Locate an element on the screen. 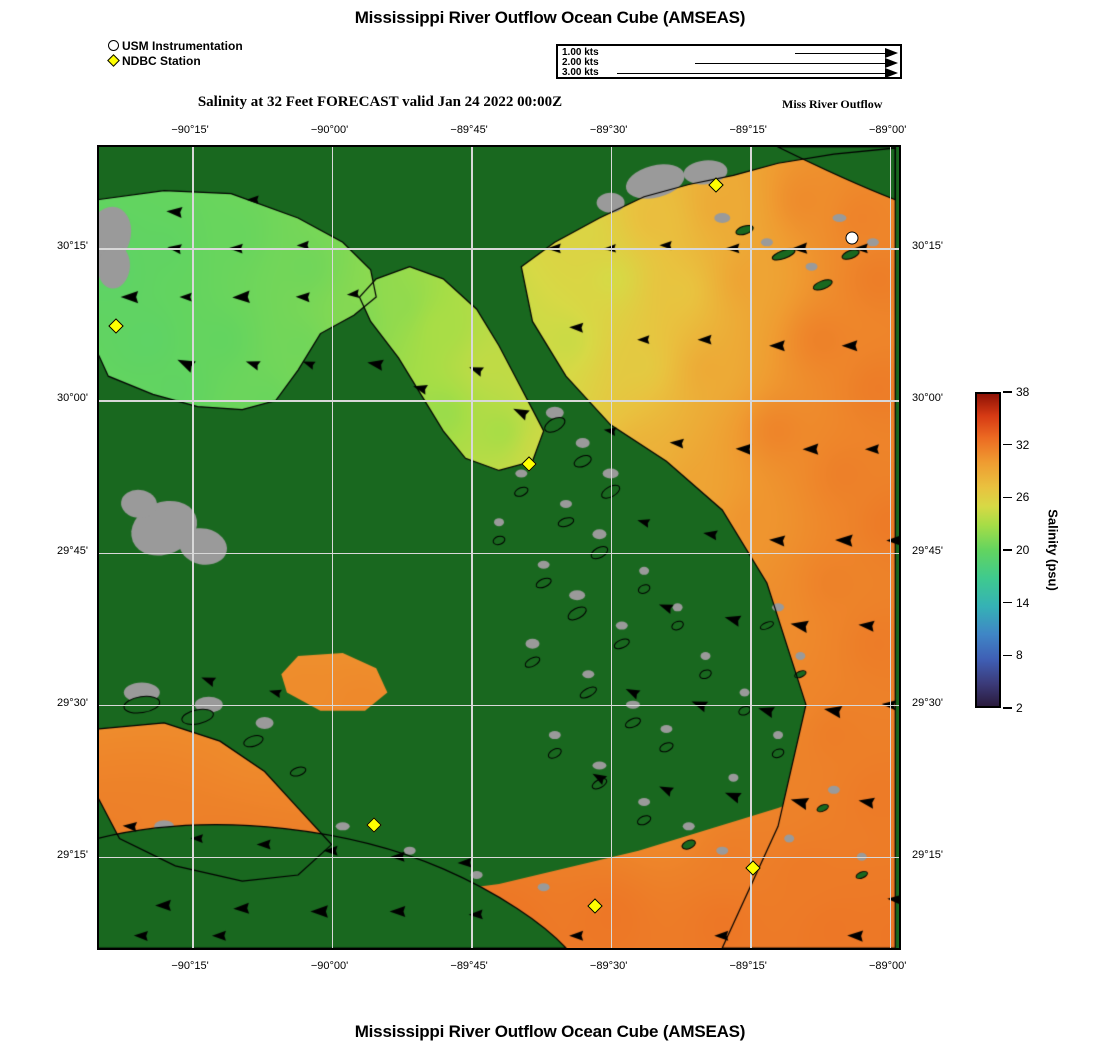 The width and height of the screenshot is (1100, 1050). x-axis-tick-label: −89°15' is located at coordinates (748, 966).